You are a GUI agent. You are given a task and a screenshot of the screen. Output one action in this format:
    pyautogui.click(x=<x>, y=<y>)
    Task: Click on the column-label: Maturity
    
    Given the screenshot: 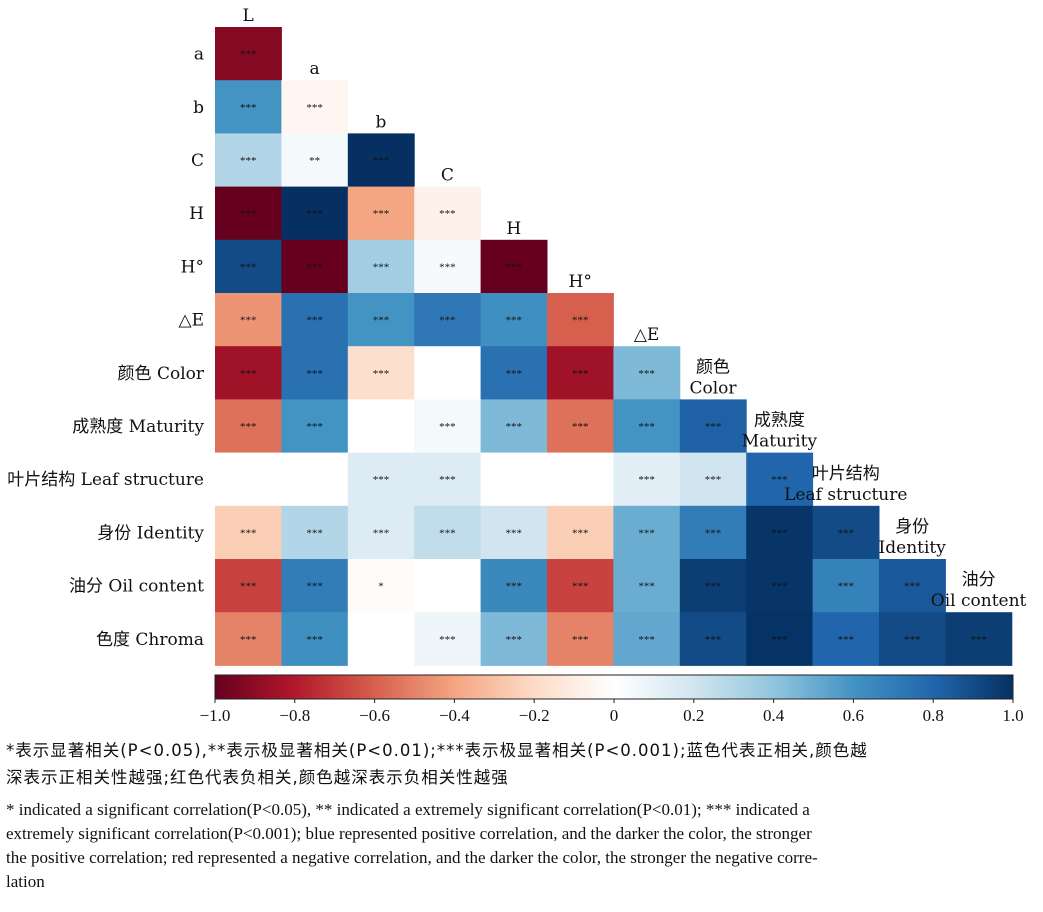 What is the action you would take?
    pyautogui.click(x=780, y=442)
    